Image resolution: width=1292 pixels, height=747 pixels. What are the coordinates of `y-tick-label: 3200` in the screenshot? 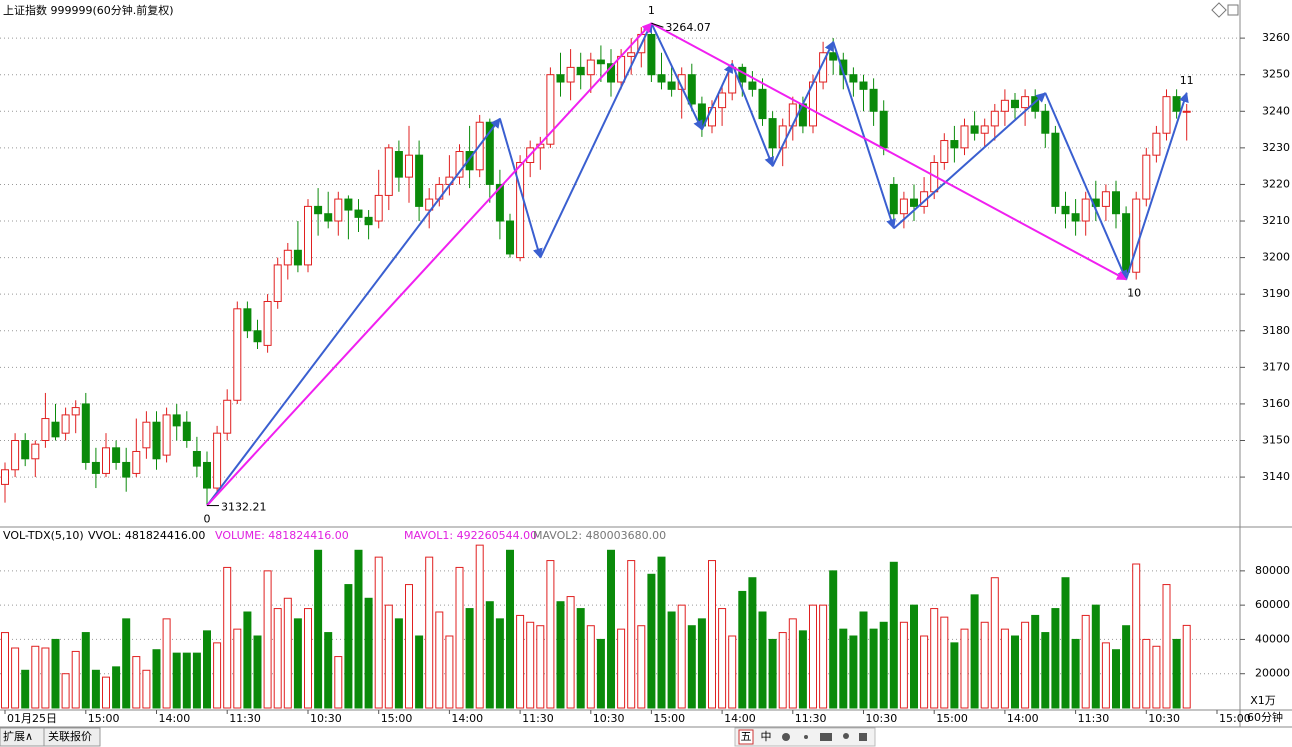 It's located at (1276, 257).